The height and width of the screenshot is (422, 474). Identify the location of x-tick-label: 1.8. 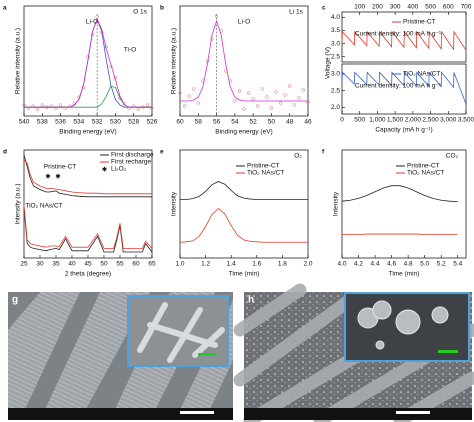
(282, 264).